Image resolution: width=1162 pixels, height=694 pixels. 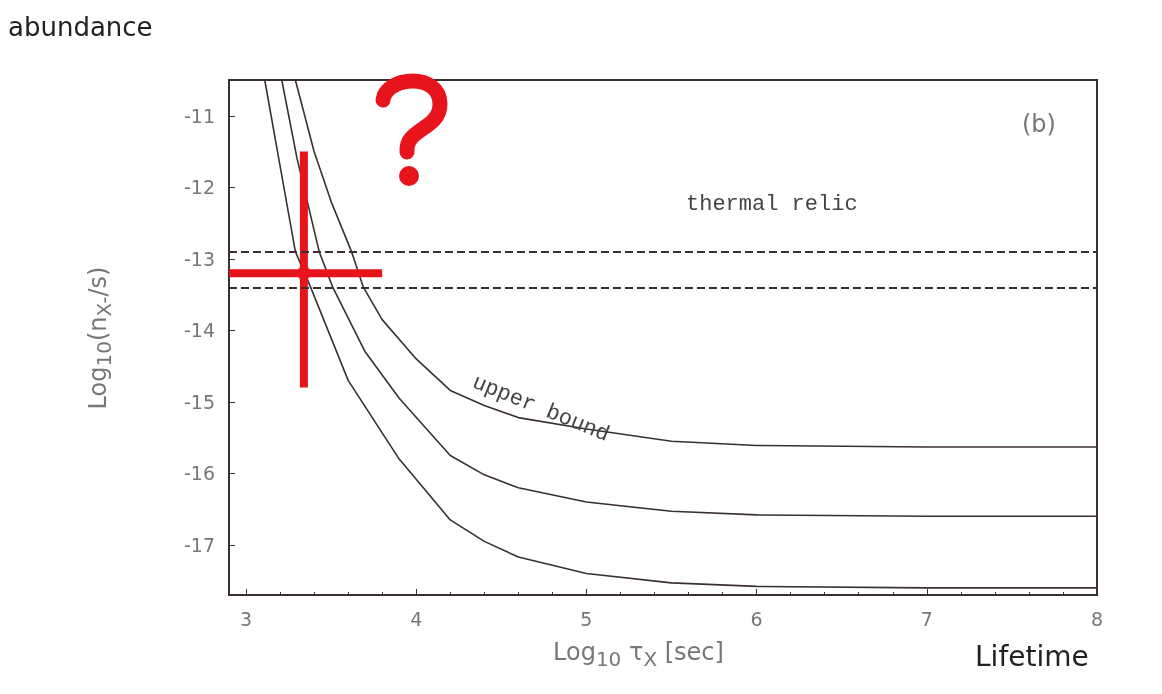 What do you see at coordinates (1032, 656) in the screenshot?
I see `text: Lifetime` at bounding box center [1032, 656].